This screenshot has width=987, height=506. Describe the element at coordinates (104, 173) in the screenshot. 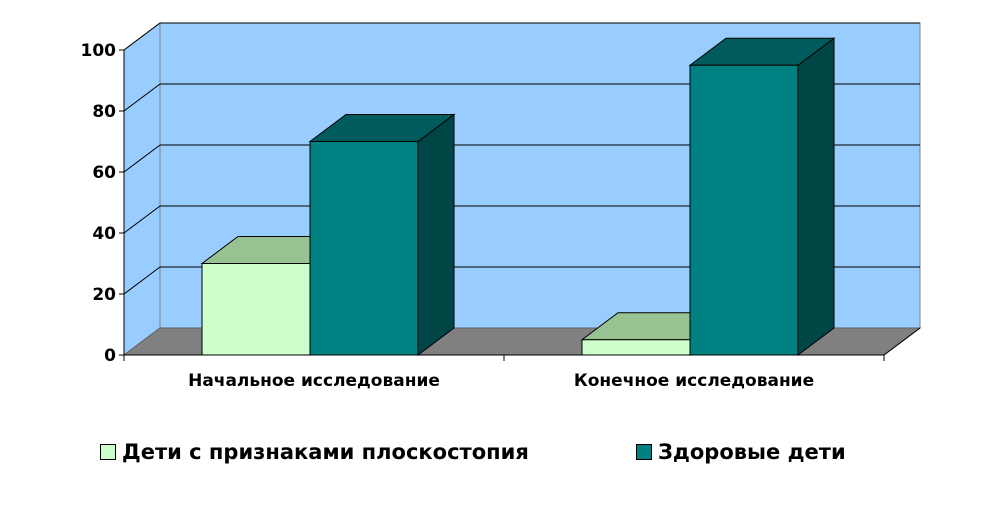

I see `y-tick-label-60: 60` at that location.